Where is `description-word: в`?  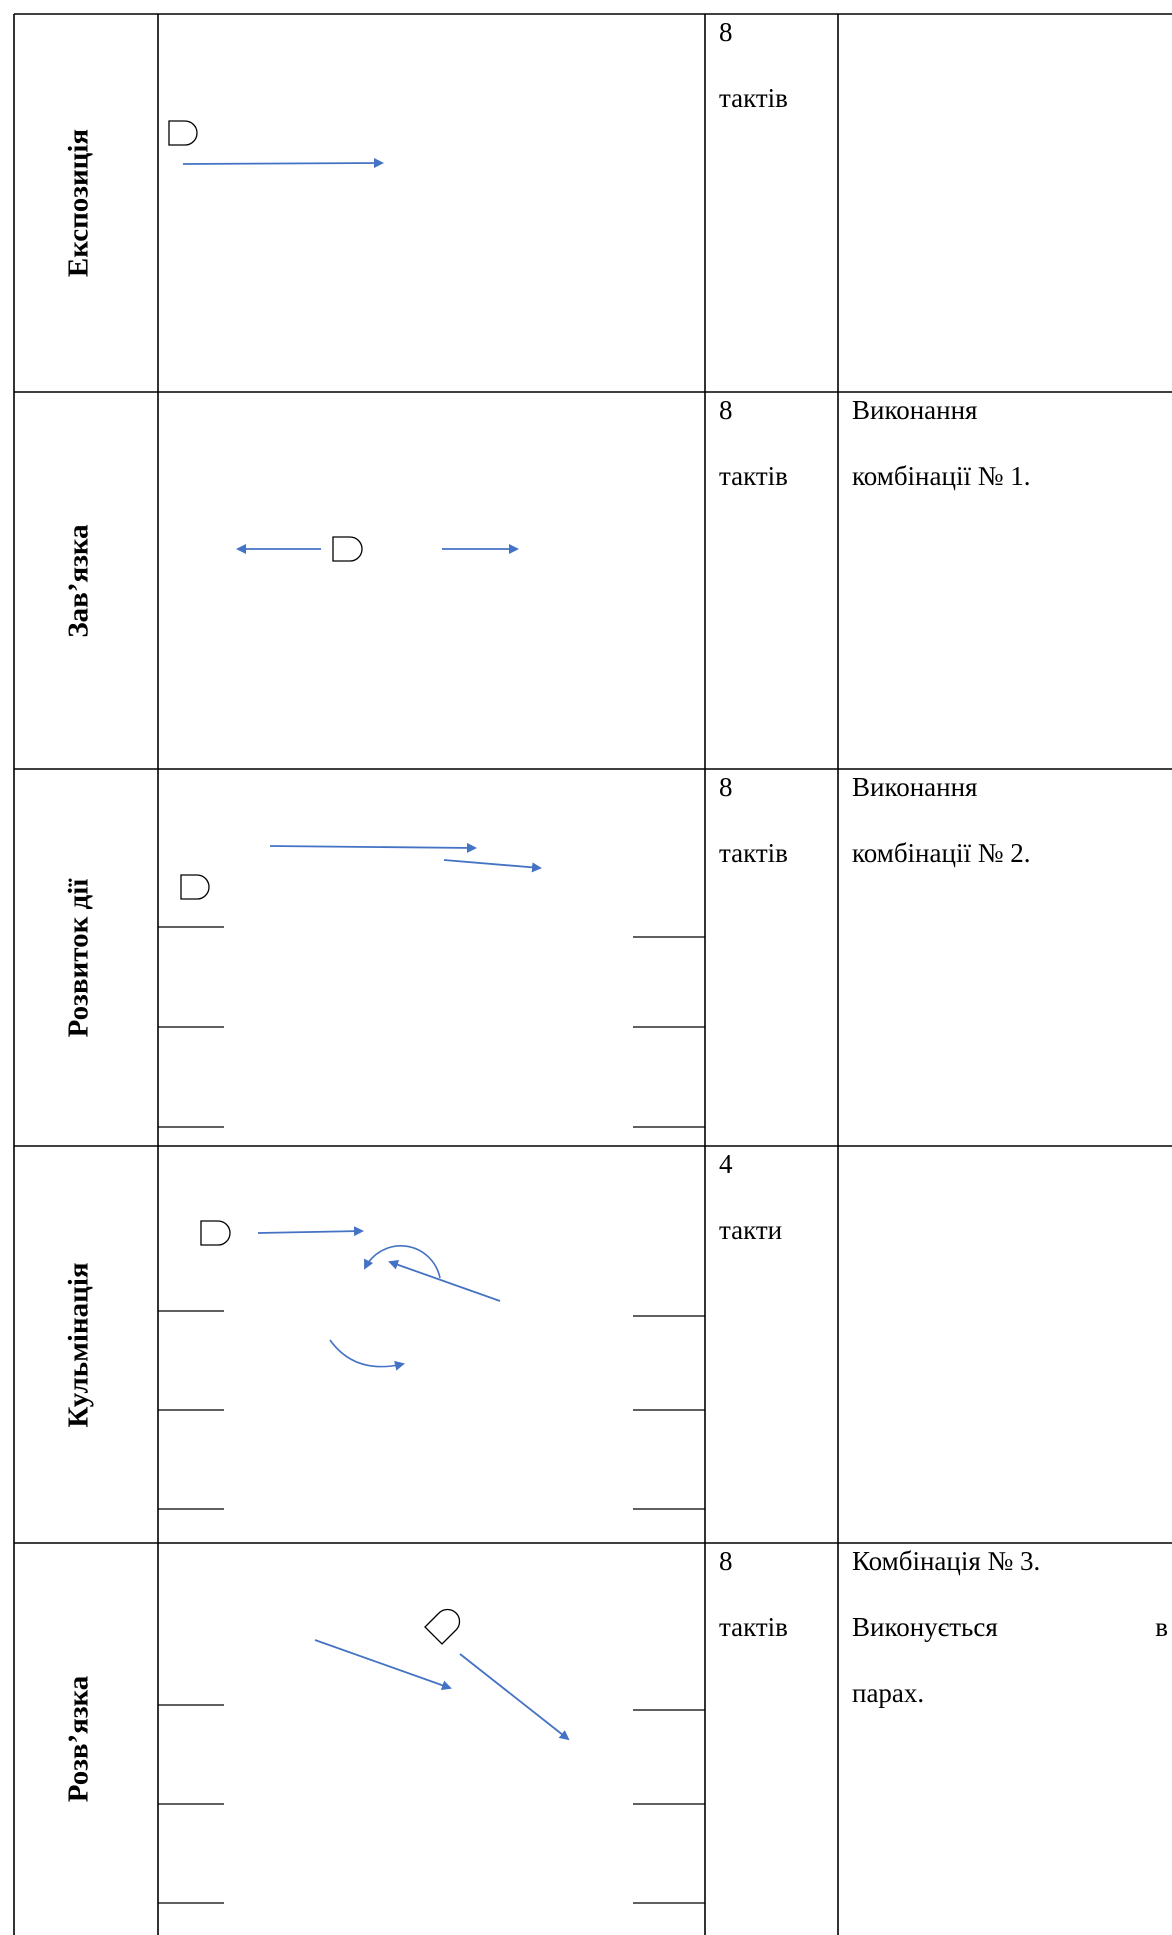 description-word: в is located at coordinates (1161, 1627).